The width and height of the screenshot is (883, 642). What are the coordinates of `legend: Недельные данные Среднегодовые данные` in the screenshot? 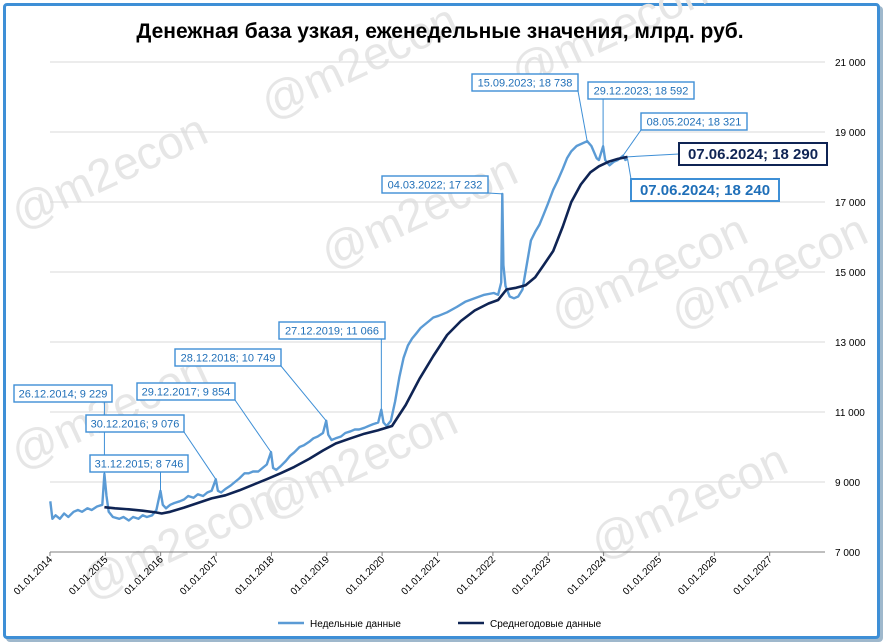 It's located at (440, 624).